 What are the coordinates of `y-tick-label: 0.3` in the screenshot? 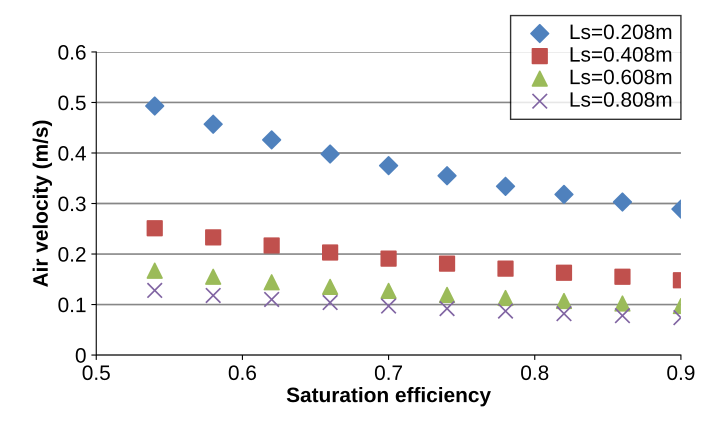 It's located at (72, 204).